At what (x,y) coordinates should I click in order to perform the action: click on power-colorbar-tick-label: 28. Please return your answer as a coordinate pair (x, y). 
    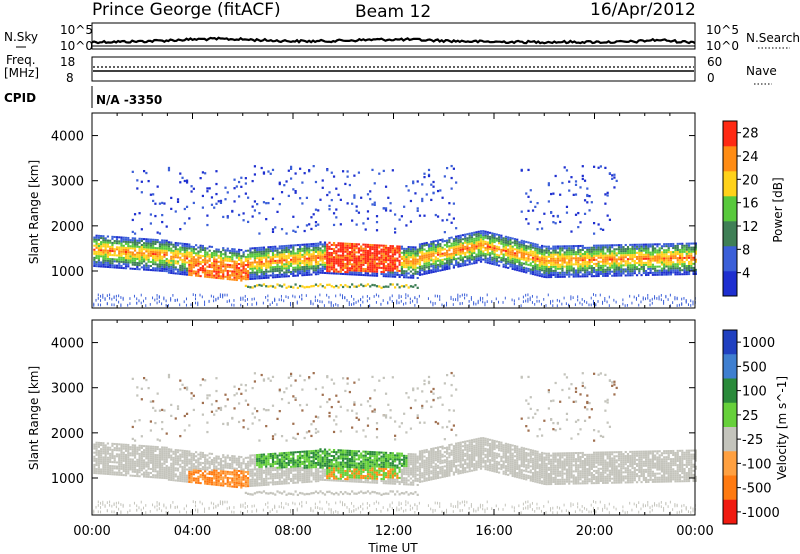
    Looking at the image, I should click on (750, 134).